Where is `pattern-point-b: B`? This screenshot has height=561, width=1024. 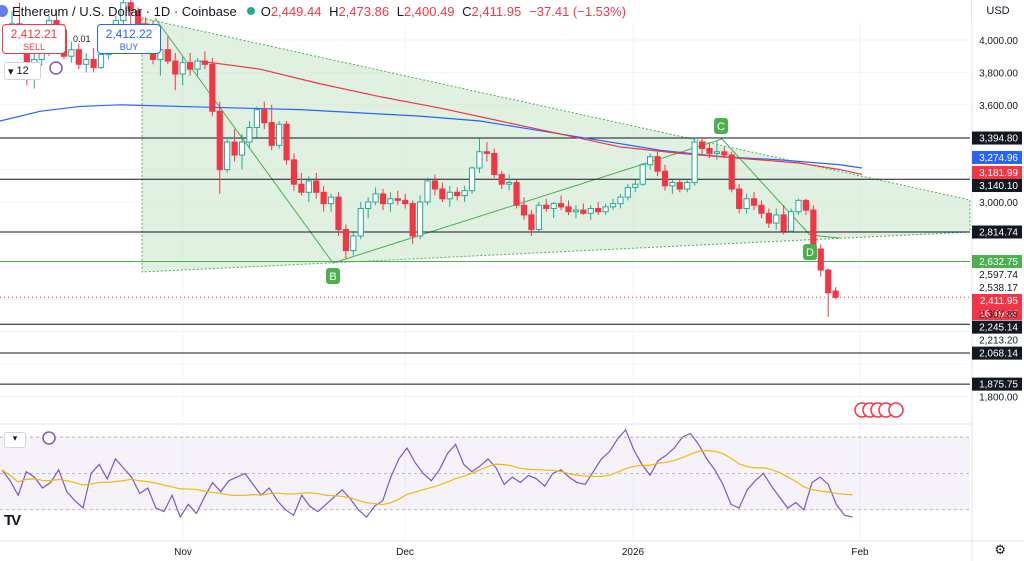
pattern-point-b: B is located at coordinates (333, 276).